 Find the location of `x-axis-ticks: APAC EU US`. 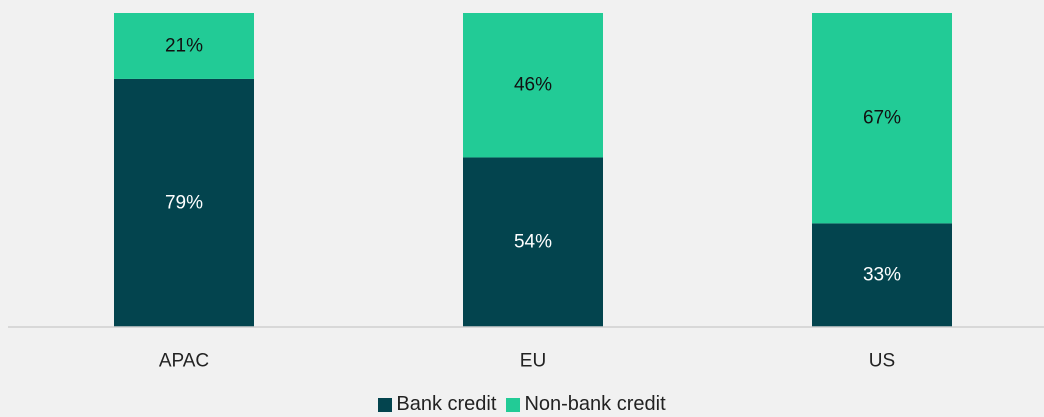

x-axis-ticks: APAC EU US is located at coordinates (527, 361).